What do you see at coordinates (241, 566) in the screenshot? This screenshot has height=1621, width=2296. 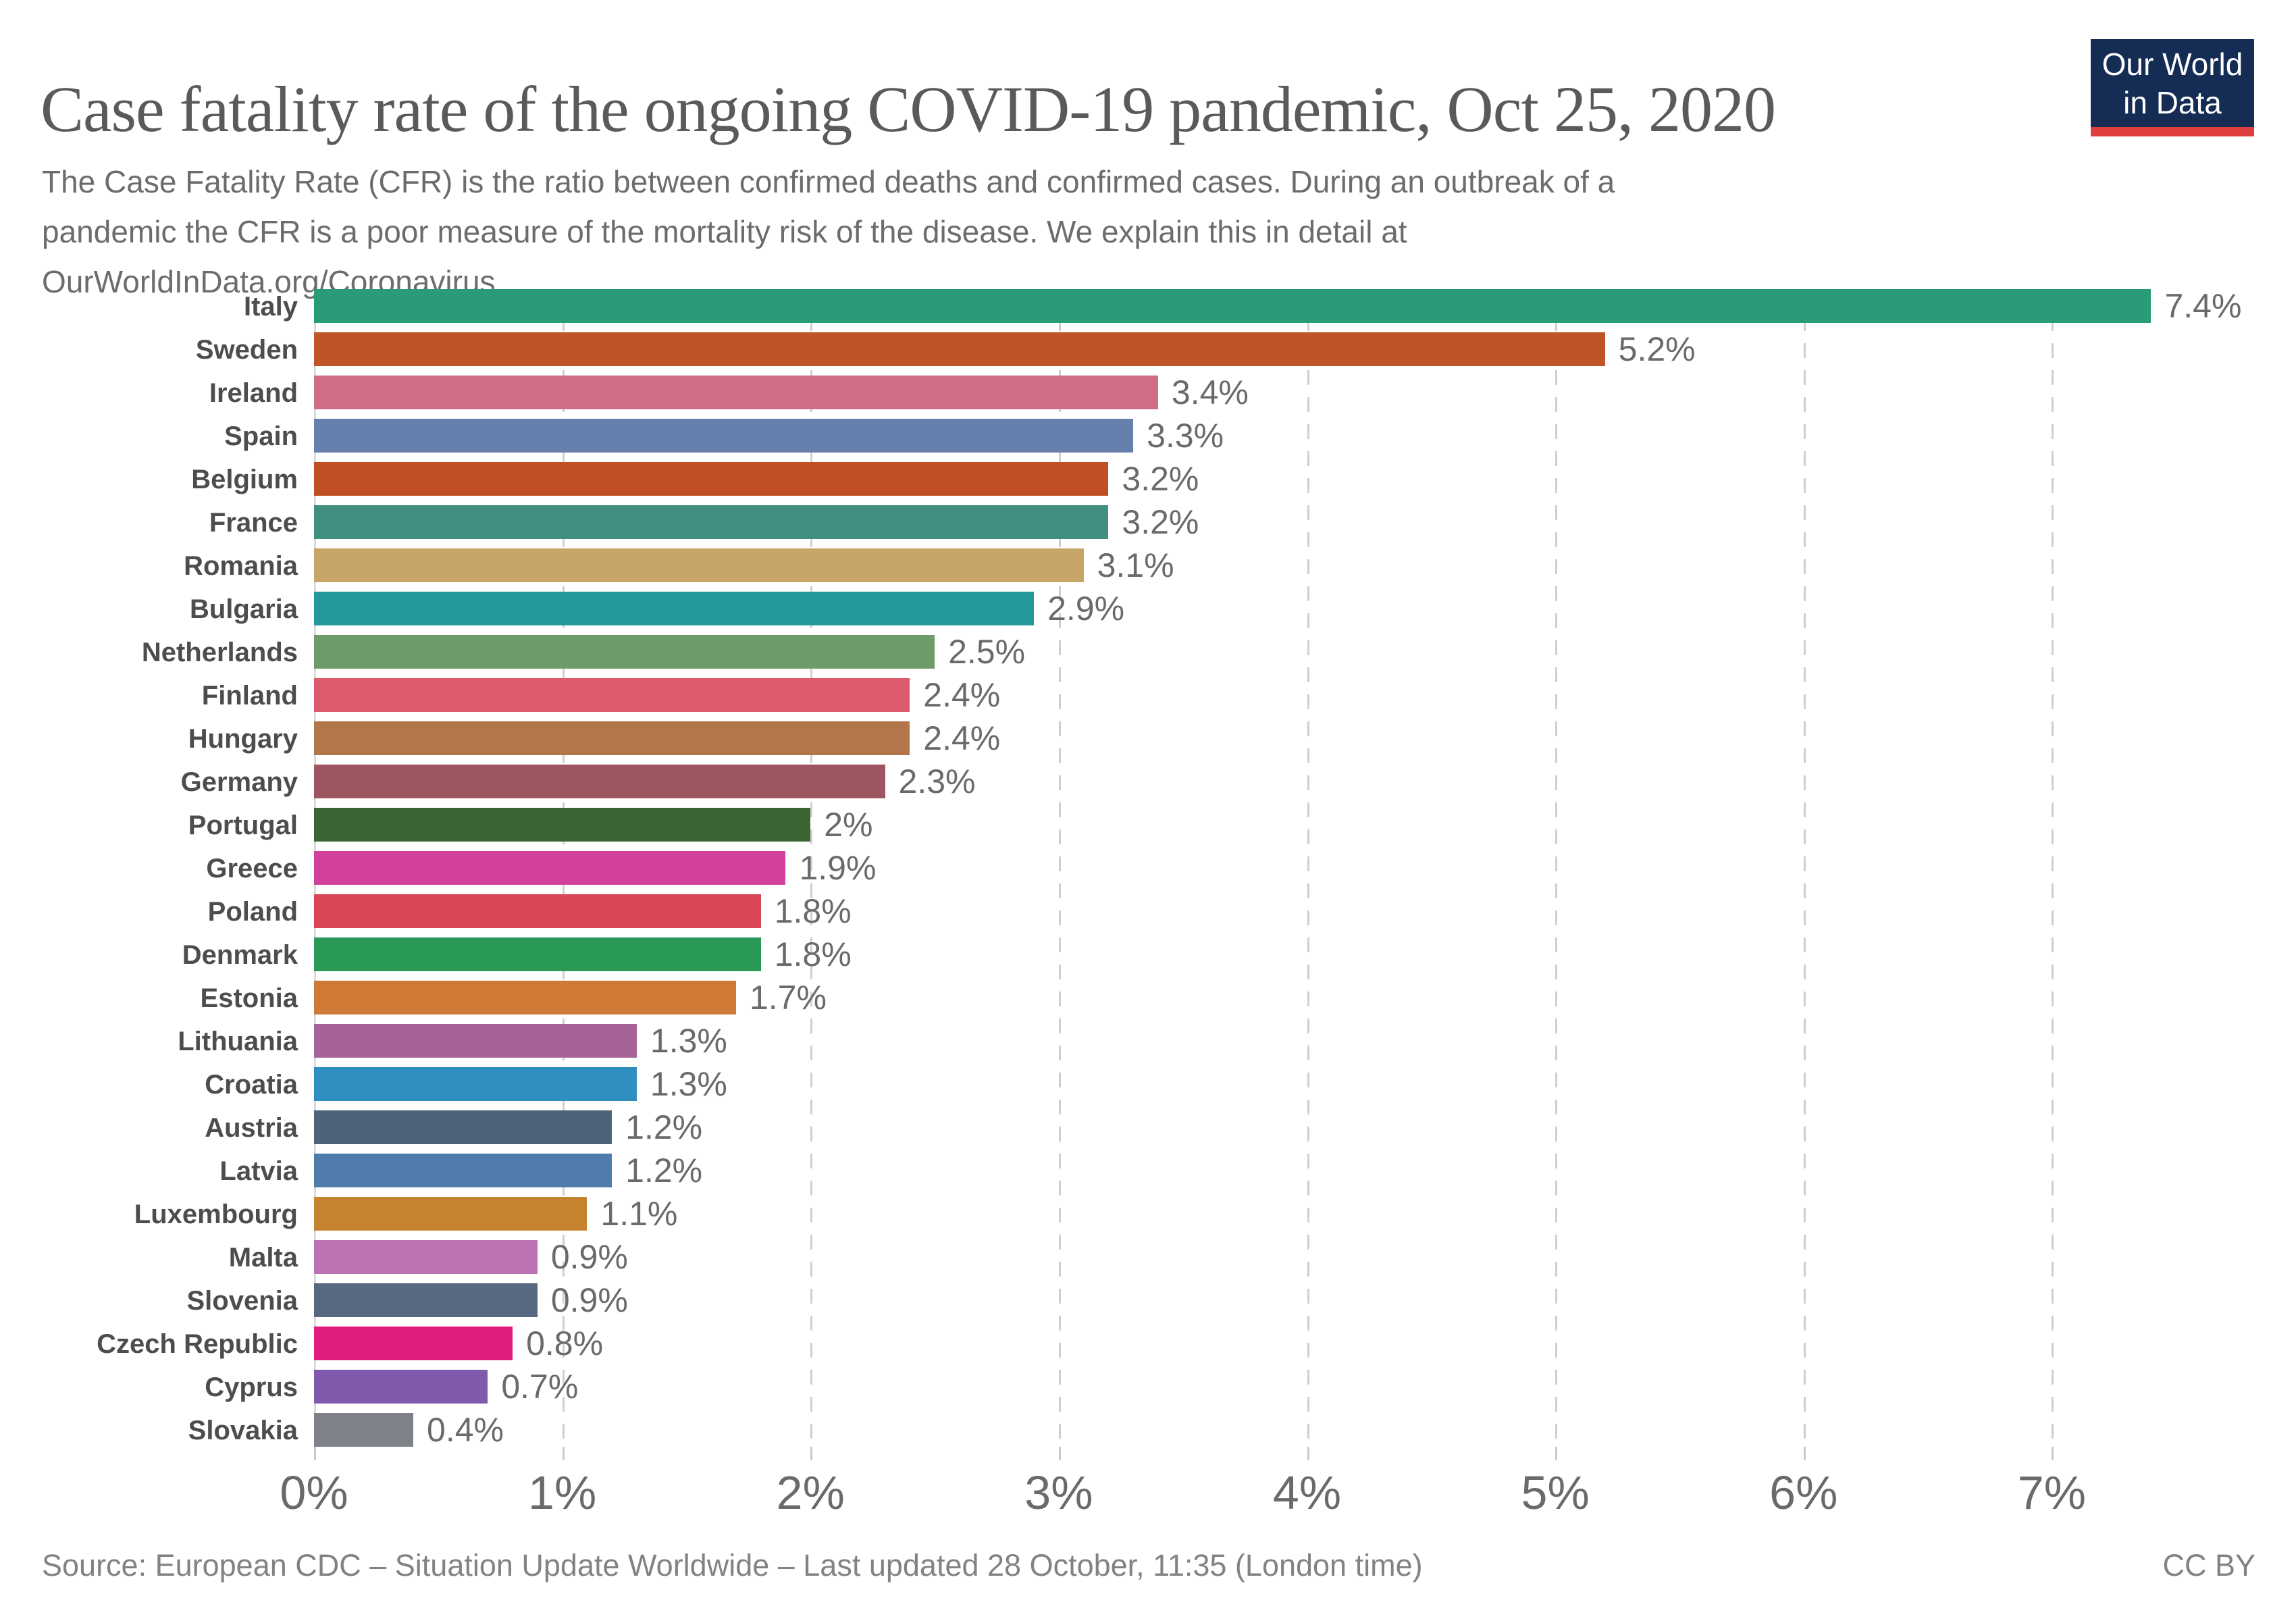 I see `country-label: Romania` at bounding box center [241, 566].